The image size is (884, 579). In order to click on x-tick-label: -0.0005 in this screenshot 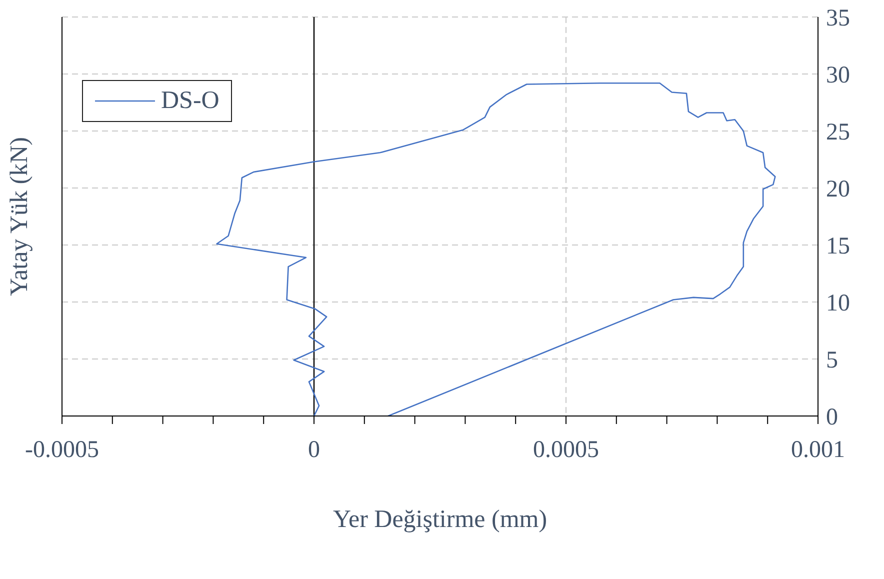, I will do `click(62, 450)`.